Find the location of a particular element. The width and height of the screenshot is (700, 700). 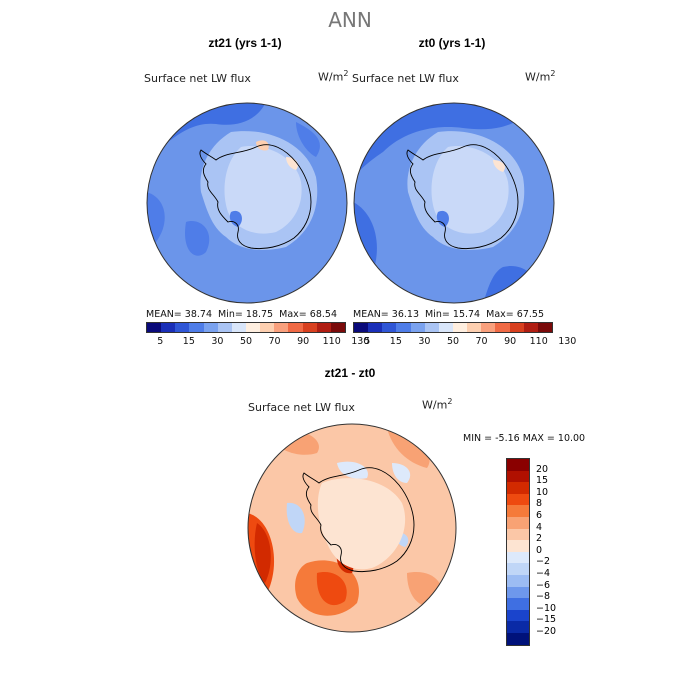

panel-title-zt21: zt21 (yrs 1-1) is located at coordinates (245, 43).